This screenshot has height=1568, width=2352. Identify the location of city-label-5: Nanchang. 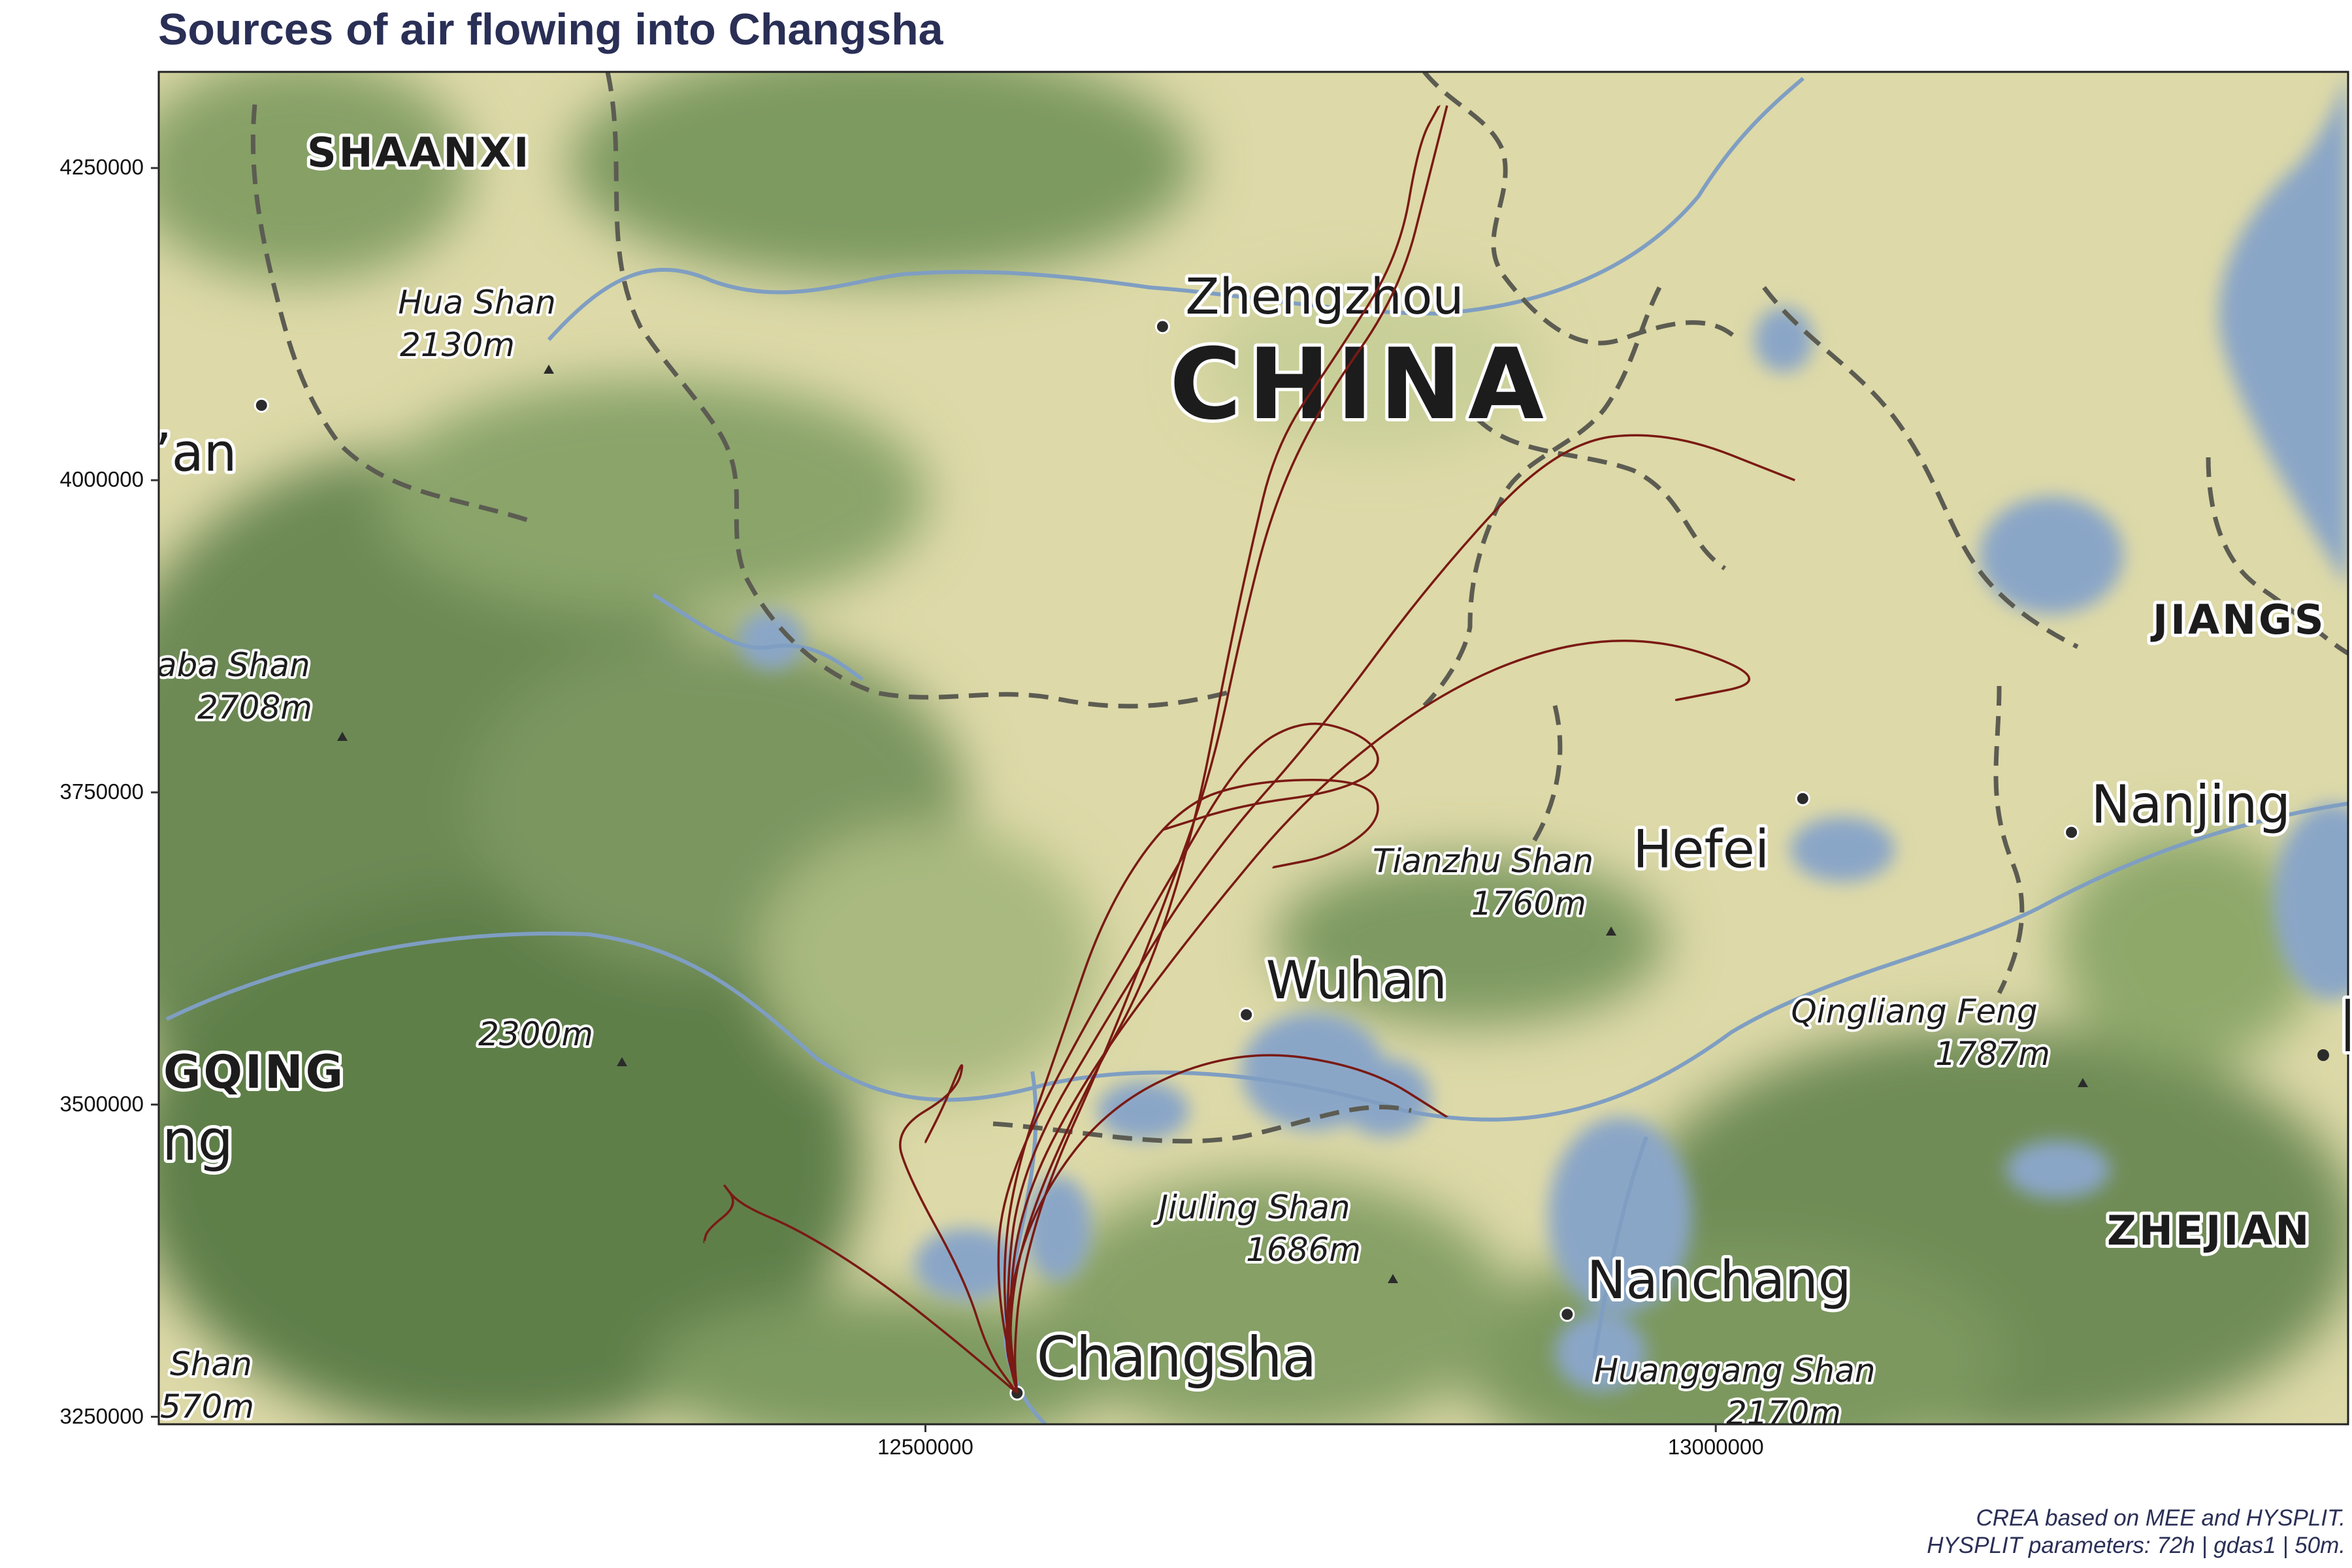
(1719, 1280).